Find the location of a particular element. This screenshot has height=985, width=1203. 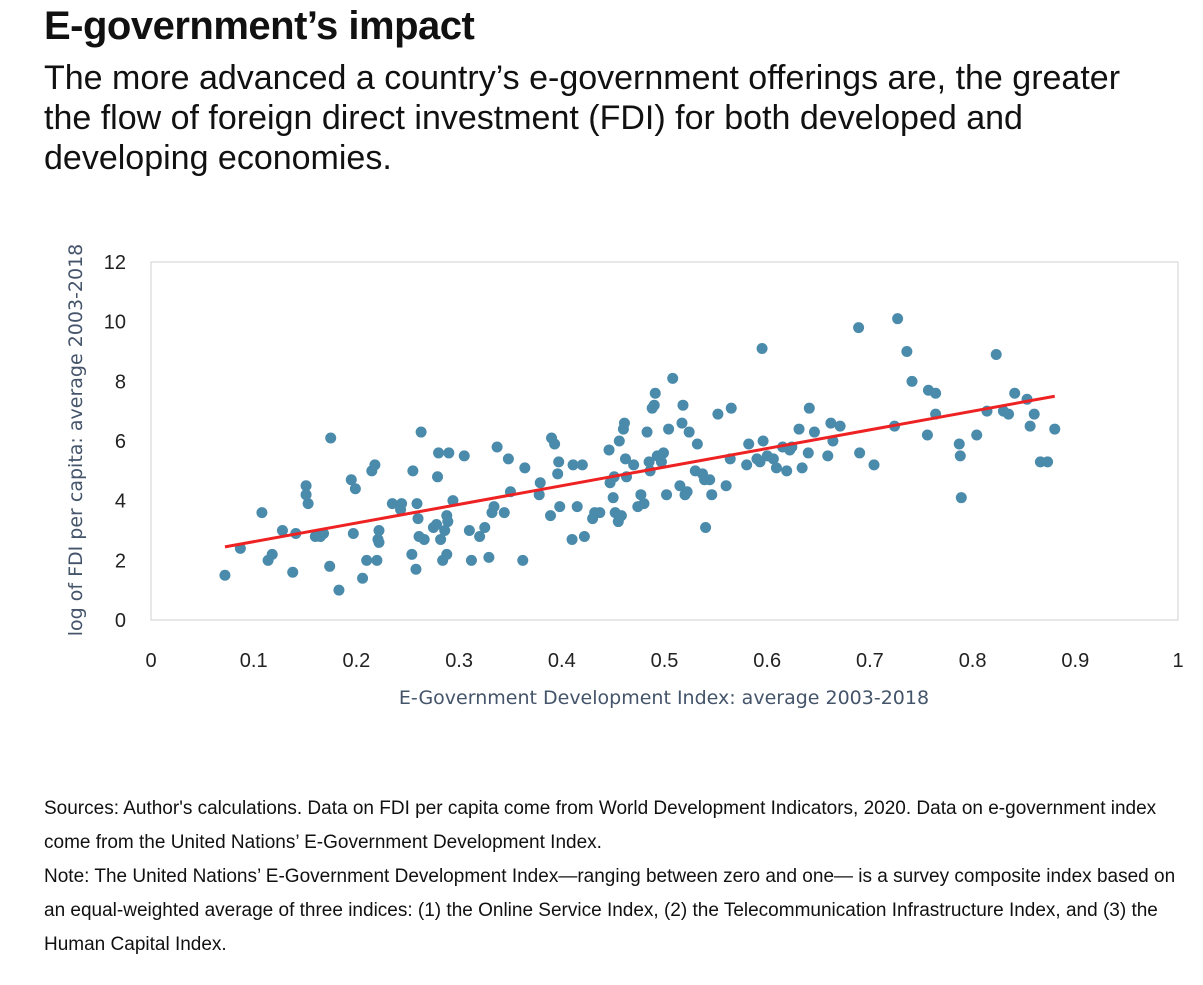

y-tick-label: 0 is located at coordinates (120, 621).